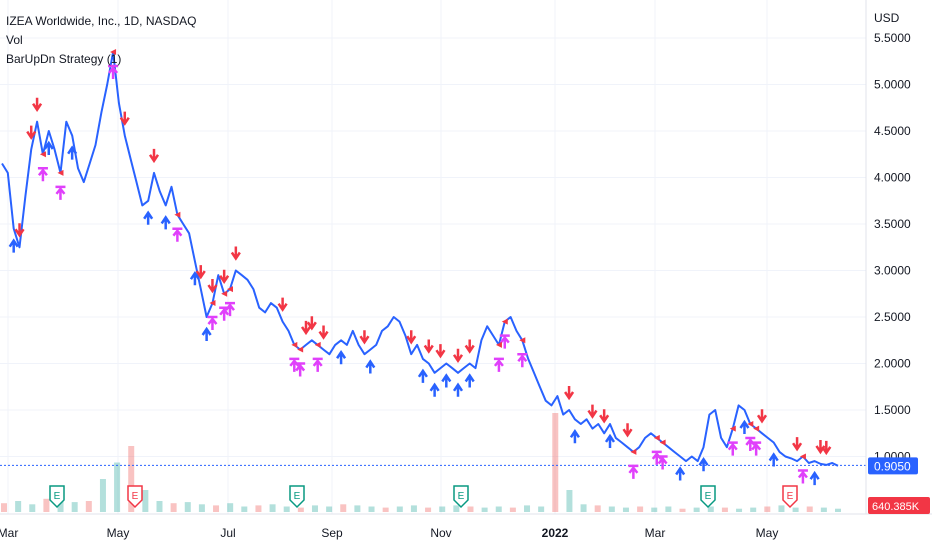 This screenshot has height=550, width=932. What do you see at coordinates (227, 533) in the screenshot?
I see `x-tick-label: Jul` at bounding box center [227, 533].